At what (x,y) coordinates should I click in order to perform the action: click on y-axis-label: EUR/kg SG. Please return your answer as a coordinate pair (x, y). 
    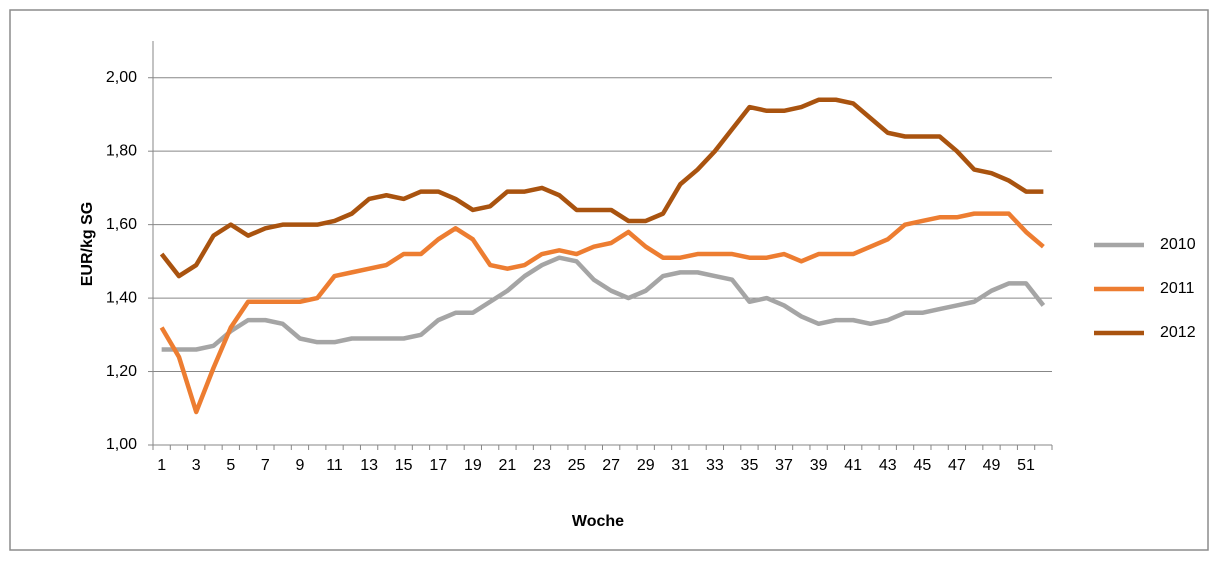
    Looking at the image, I should click on (87, 244).